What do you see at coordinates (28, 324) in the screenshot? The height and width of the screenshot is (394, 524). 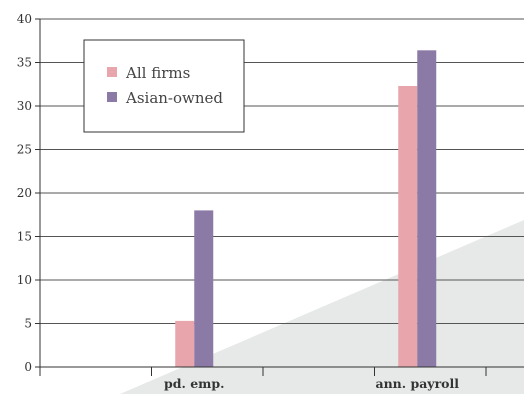 I see `y-tick-label: 5` at bounding box center [28, 324].